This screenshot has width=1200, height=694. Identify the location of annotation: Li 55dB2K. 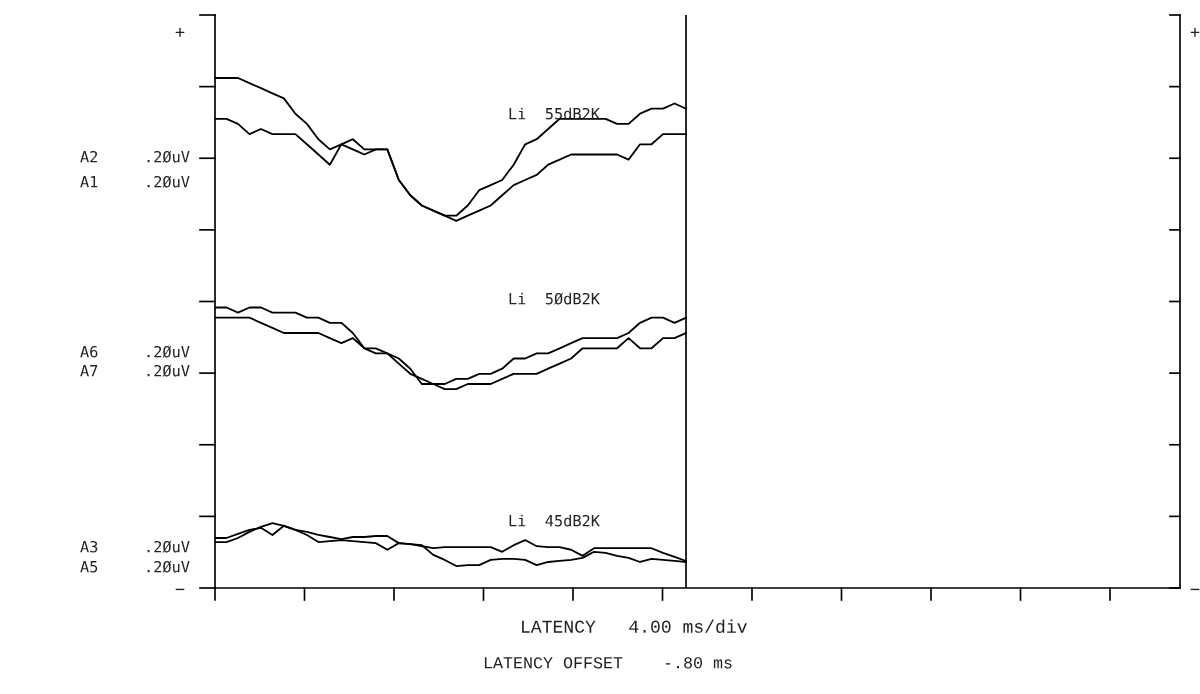
(554, 113).